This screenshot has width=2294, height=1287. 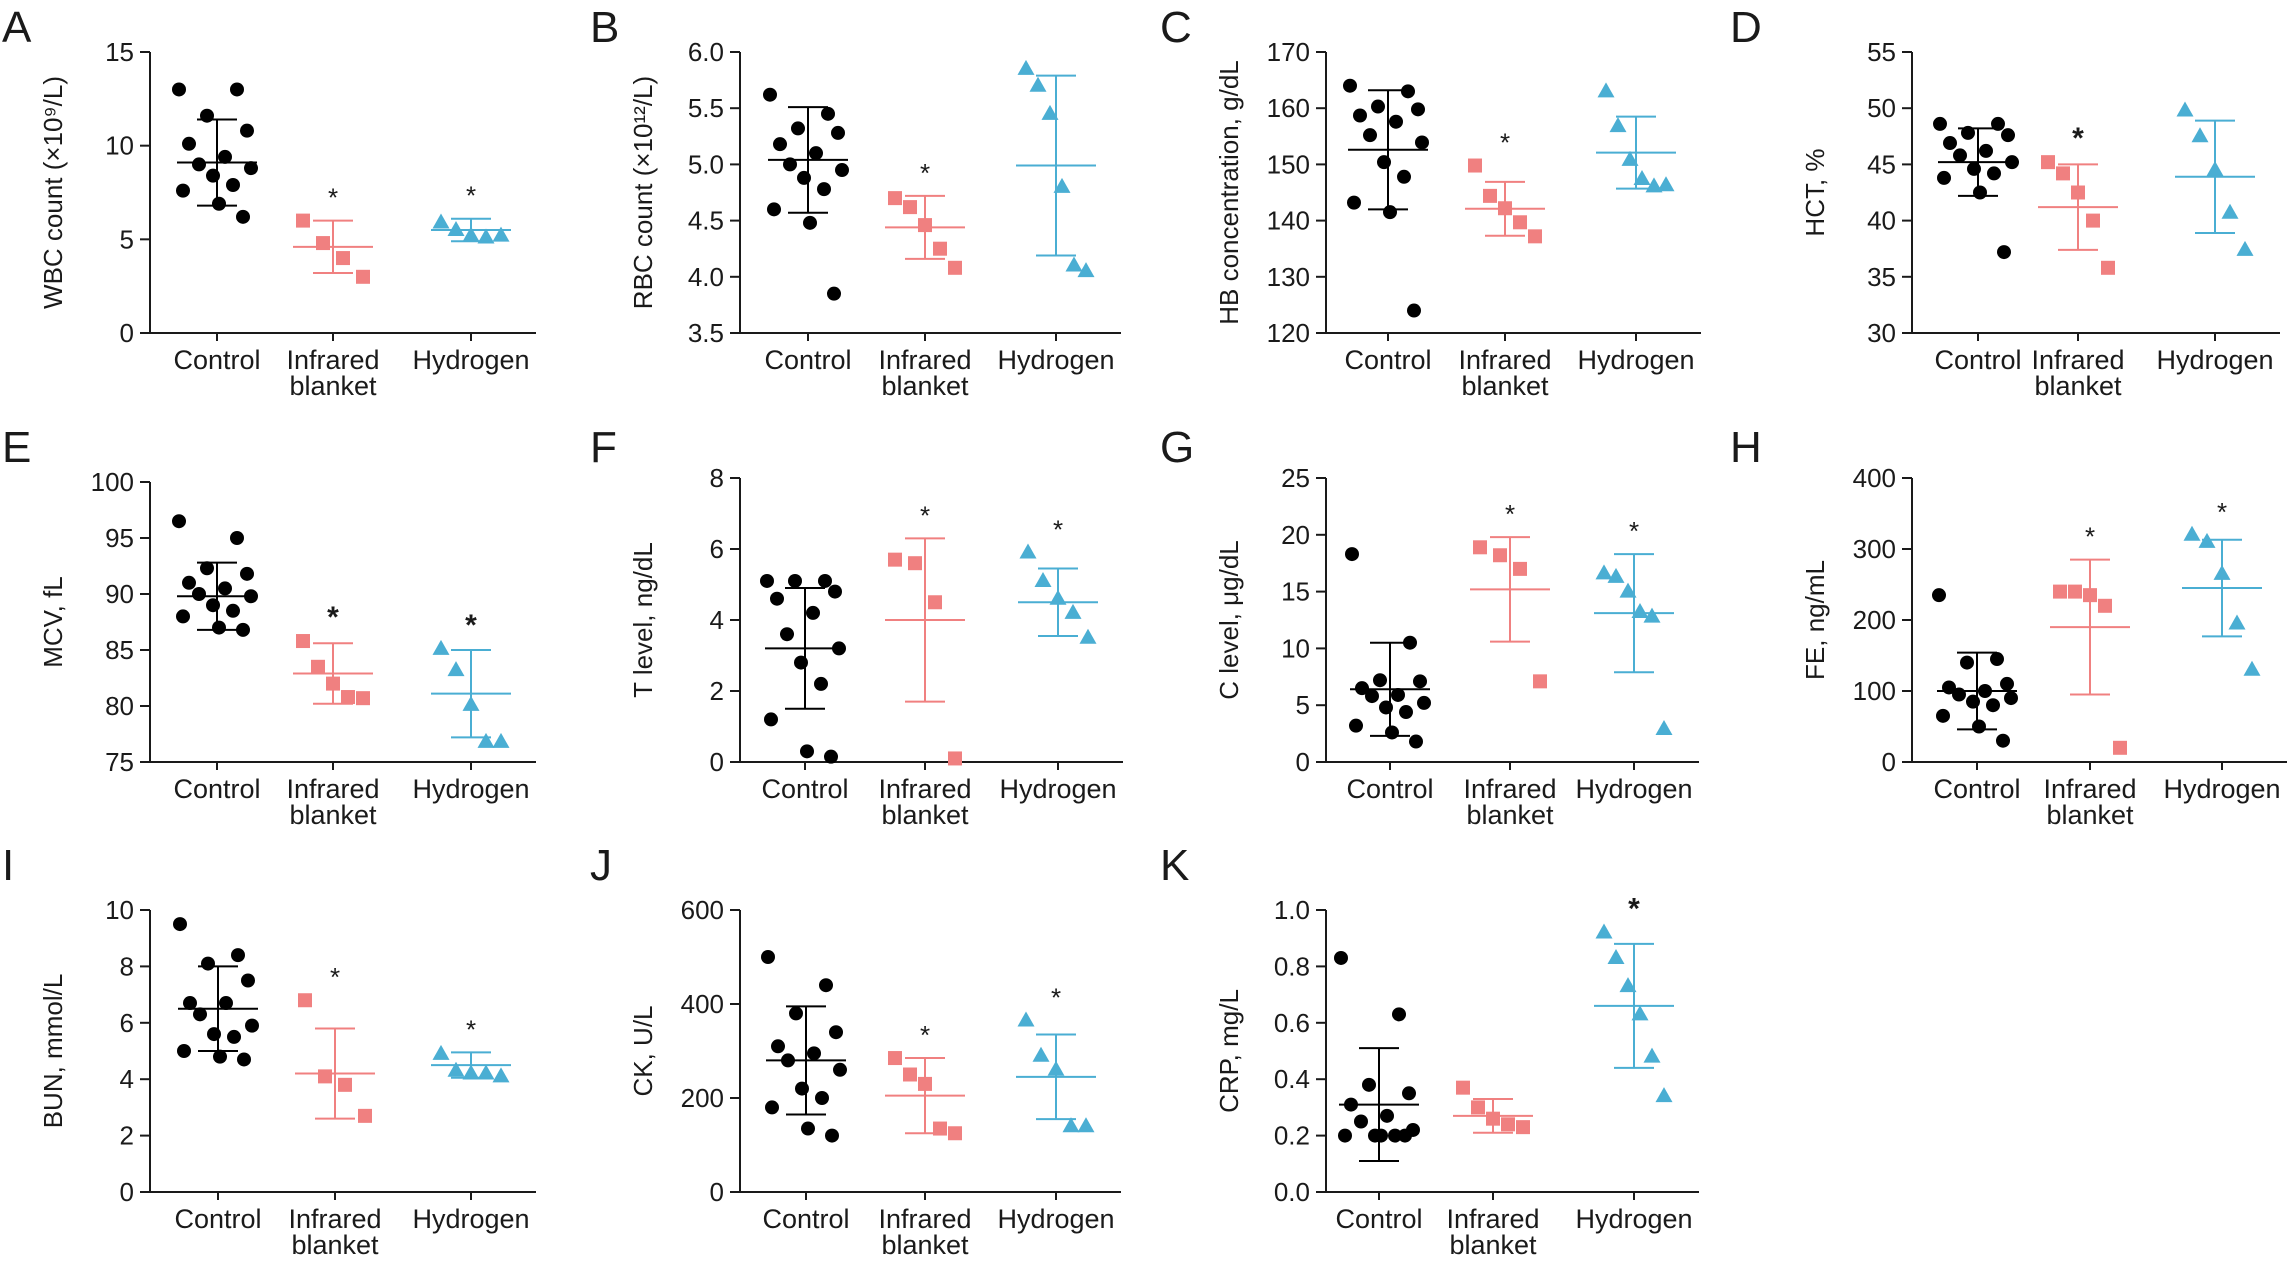 What do you see at coordinates (702, 910) in the screenshot?
I see `y-tick-label: 600` at bounding box center [702, 910].